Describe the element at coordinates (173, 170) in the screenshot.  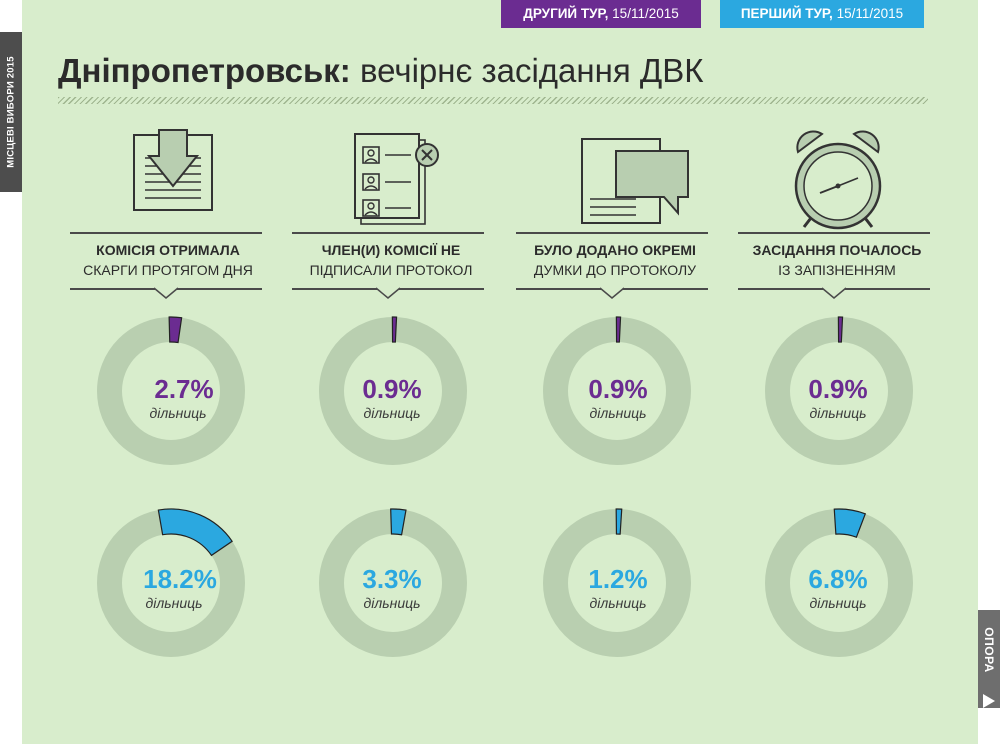
I see `complaint-document-icon` at that location.